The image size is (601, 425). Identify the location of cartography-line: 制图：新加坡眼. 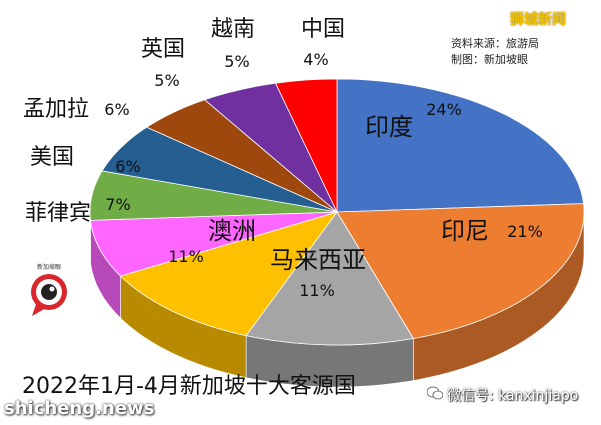
(489, 59).